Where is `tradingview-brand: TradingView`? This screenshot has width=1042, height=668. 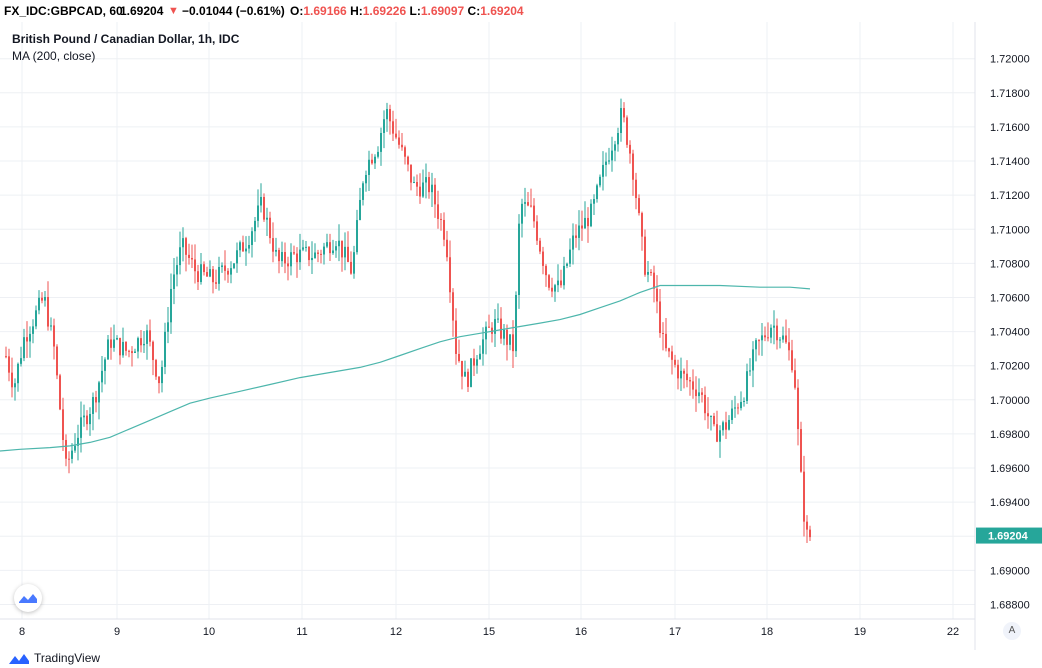 tradingview-brand: TradingView is located at coordinates (67, 658).